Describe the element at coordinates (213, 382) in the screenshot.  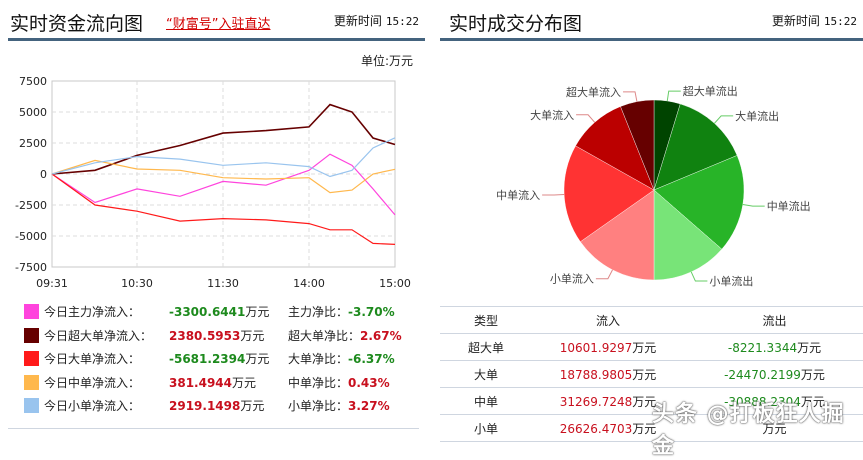
I see `legend-value: 381.4944万元` at that location.